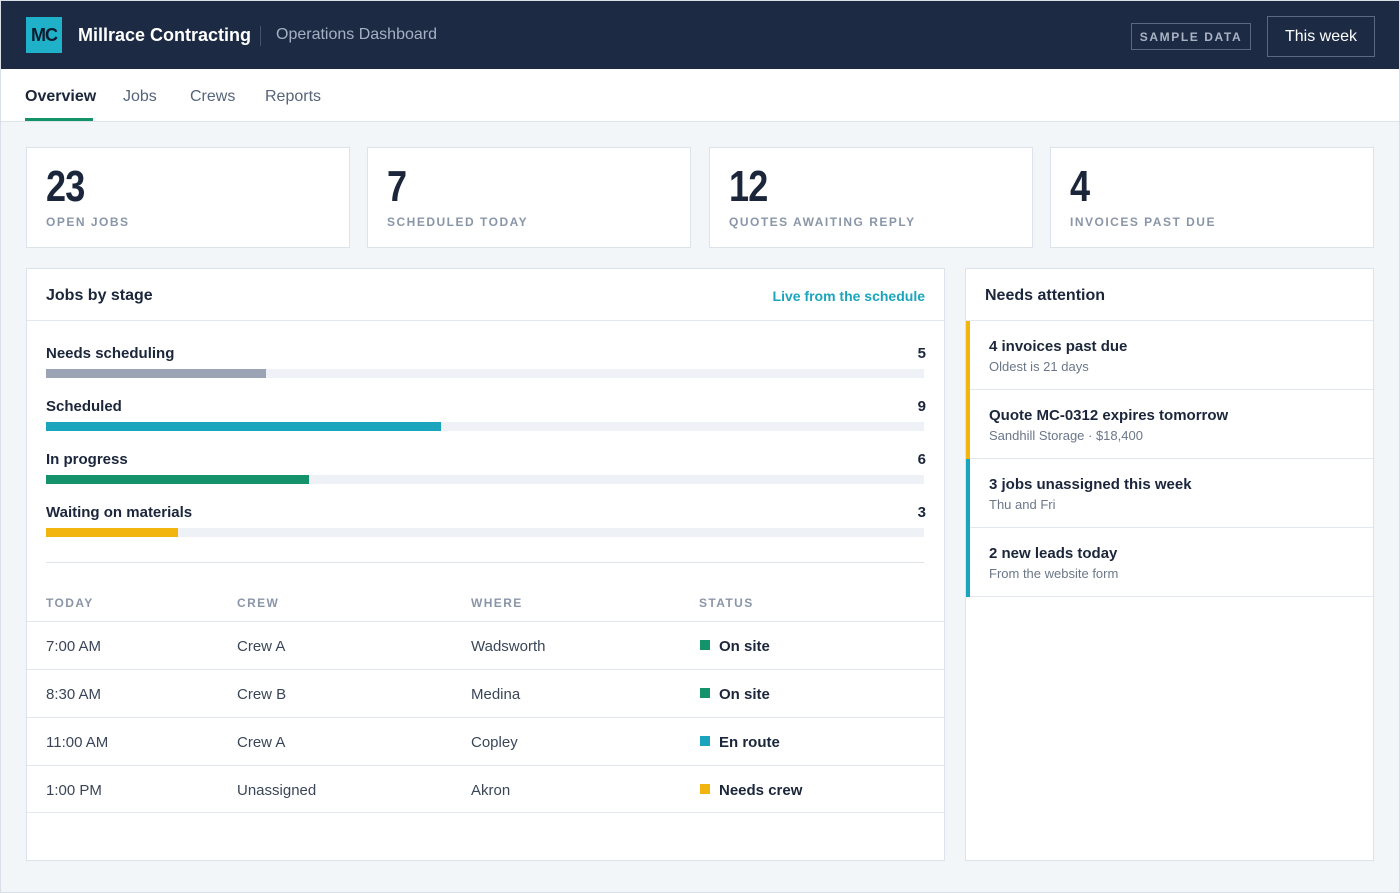 Image resolution: width=1400 pixels, height=893 pixels. What do you see at coordinates (70, 603) in the screenshot?
I see `column-header-today: TODAY` at bounding box center [70, 603].